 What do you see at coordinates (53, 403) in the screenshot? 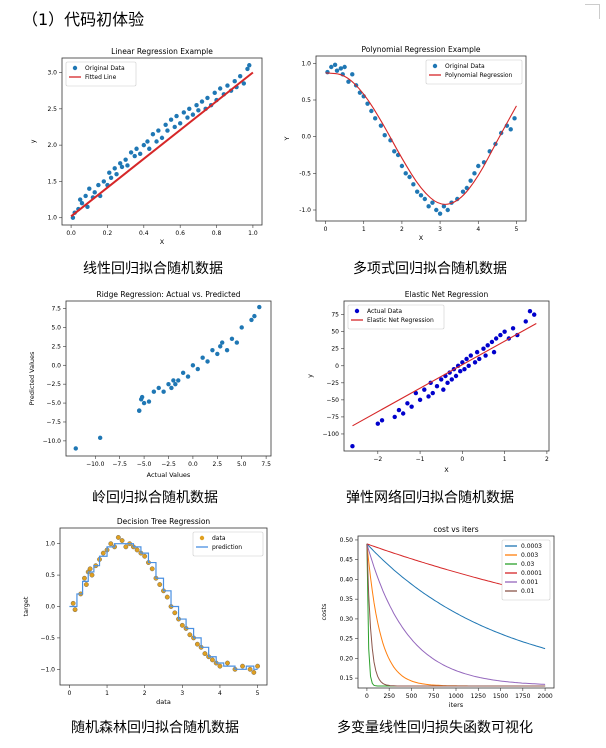
I see `y-tick-label: −5.0` at bounding box center [53, 403].